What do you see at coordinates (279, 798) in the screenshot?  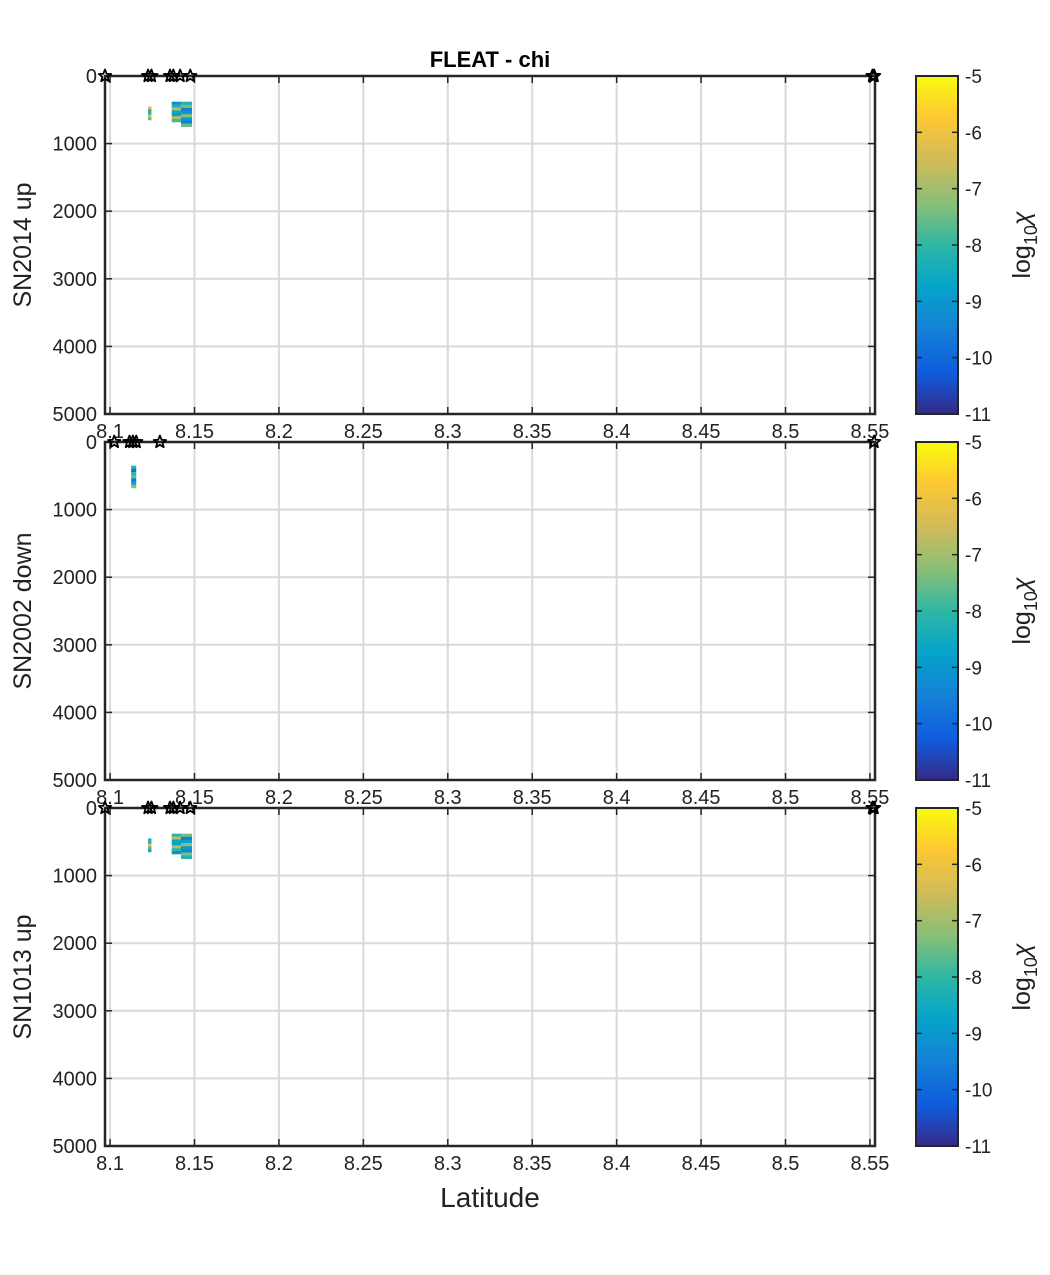 I see `x-tick-label: 8.2` at bounding box center [279, 798].